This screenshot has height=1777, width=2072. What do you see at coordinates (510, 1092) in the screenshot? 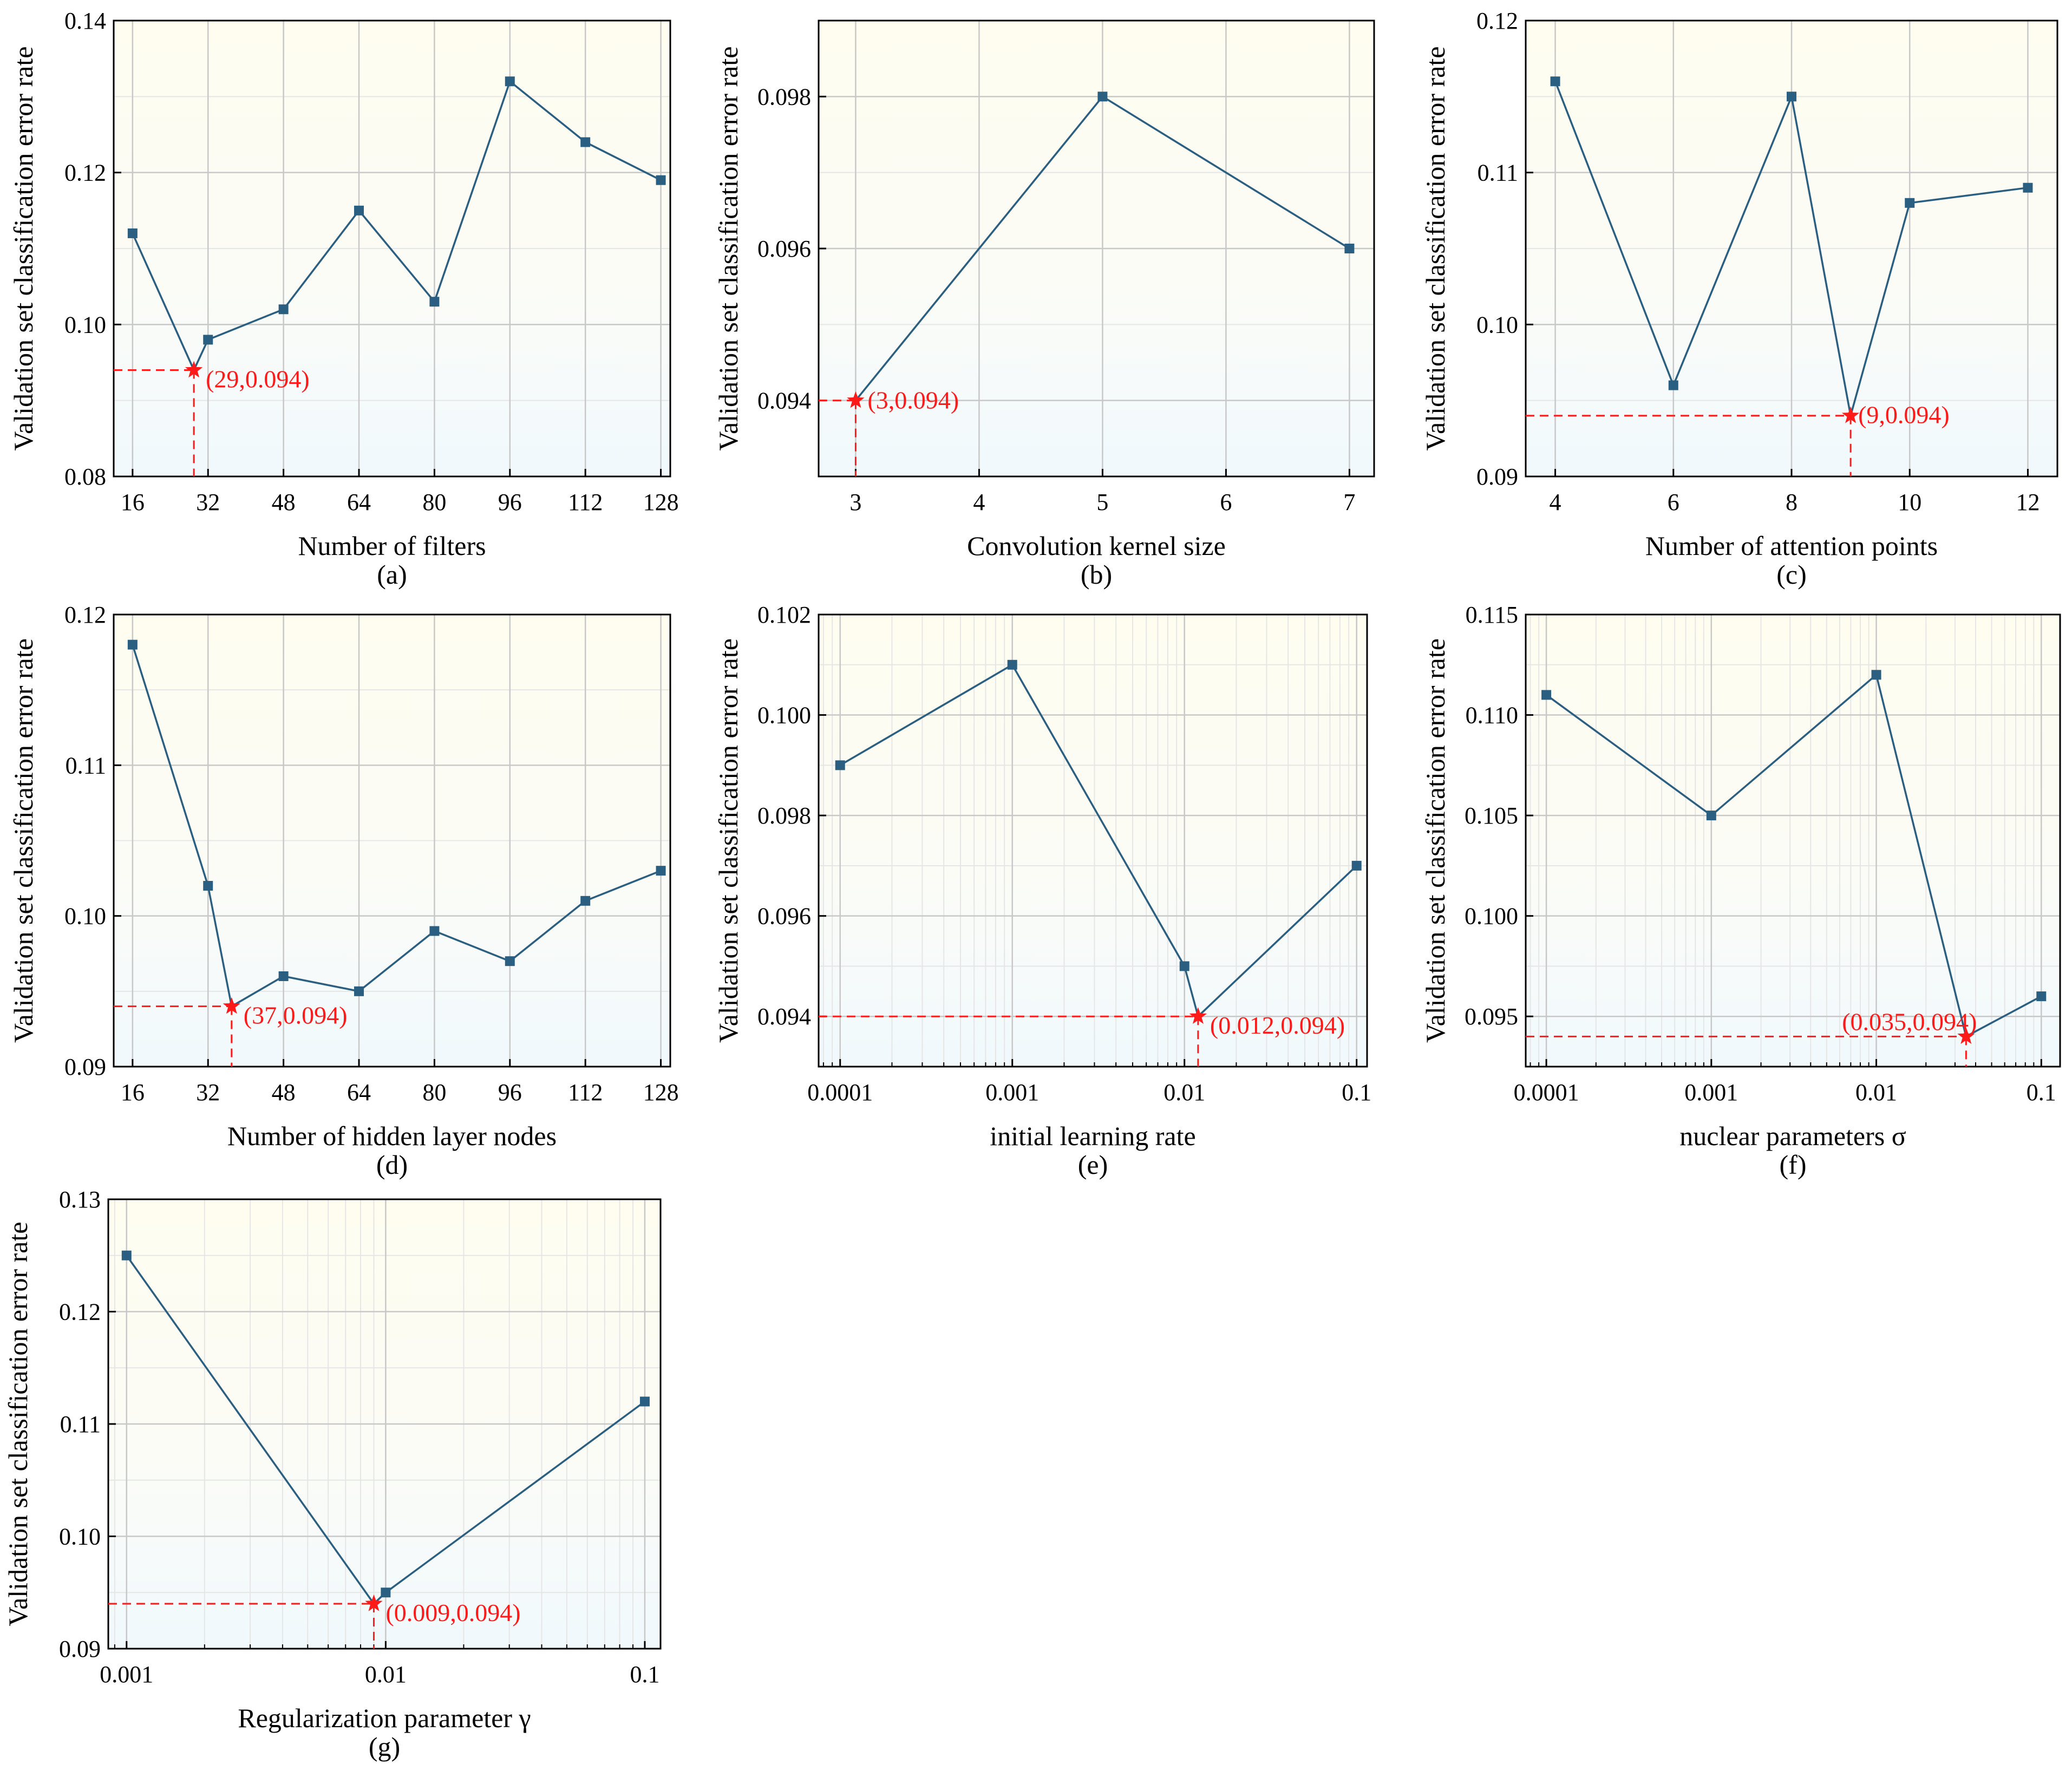
I see `x-tick-label: 96` at bounding box center [510, 1092].